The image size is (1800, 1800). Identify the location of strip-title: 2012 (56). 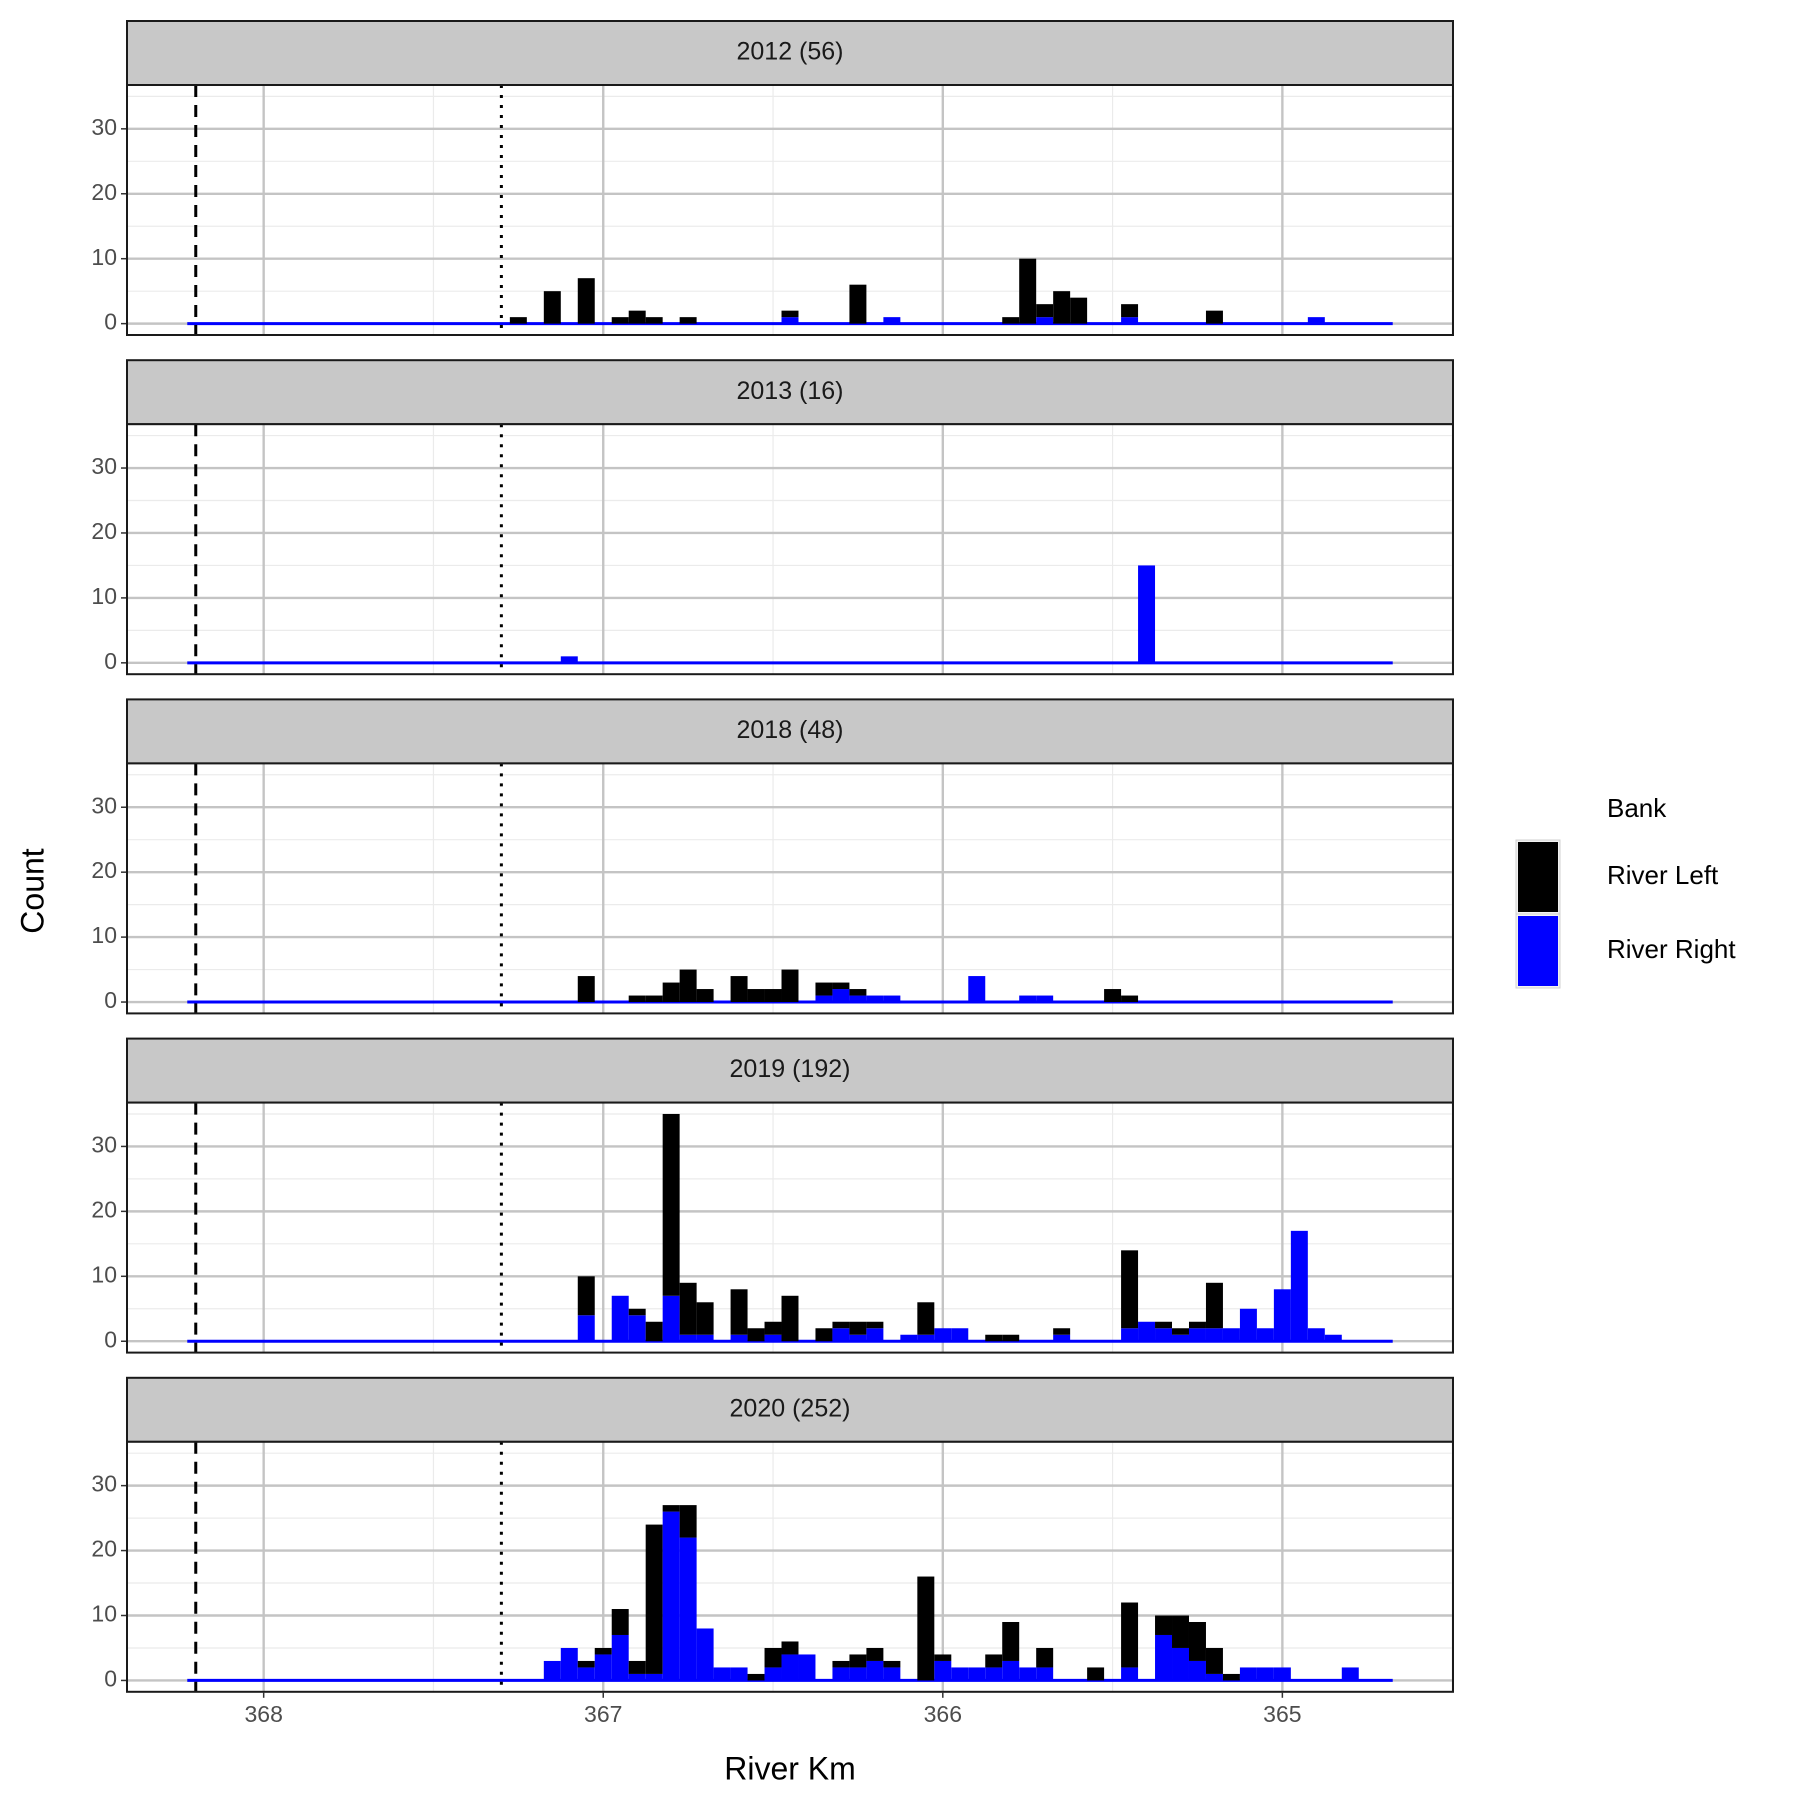
(789, 52).